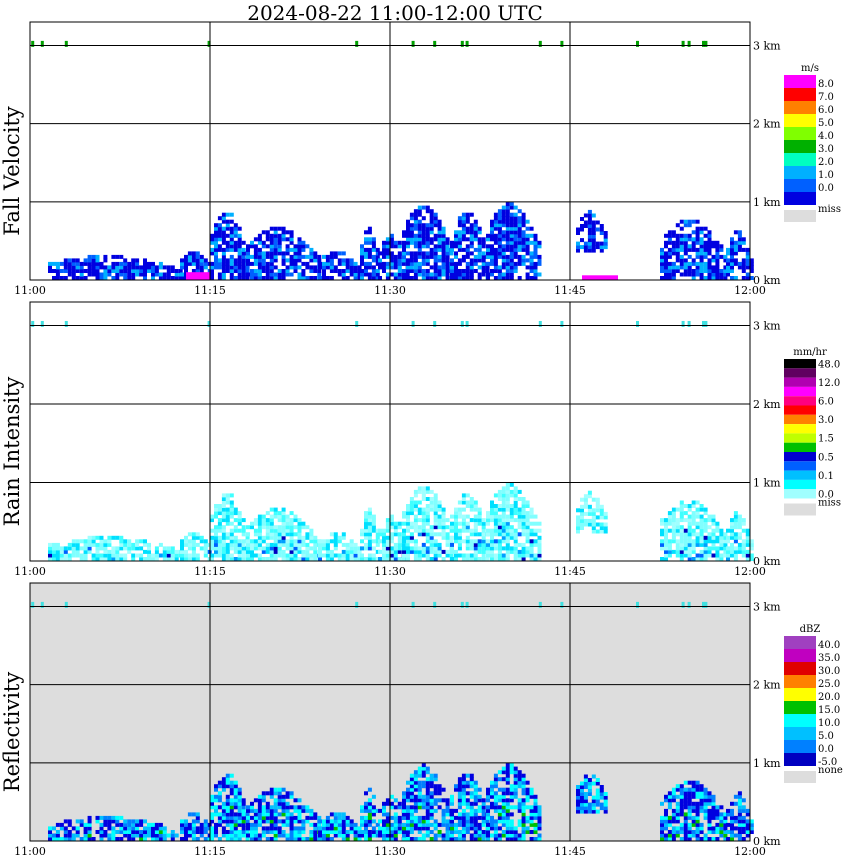  What do you see at coordinates (800, 746) in the screenshot?
I see `colorbar-swatch` at bounding box center [800, 746].